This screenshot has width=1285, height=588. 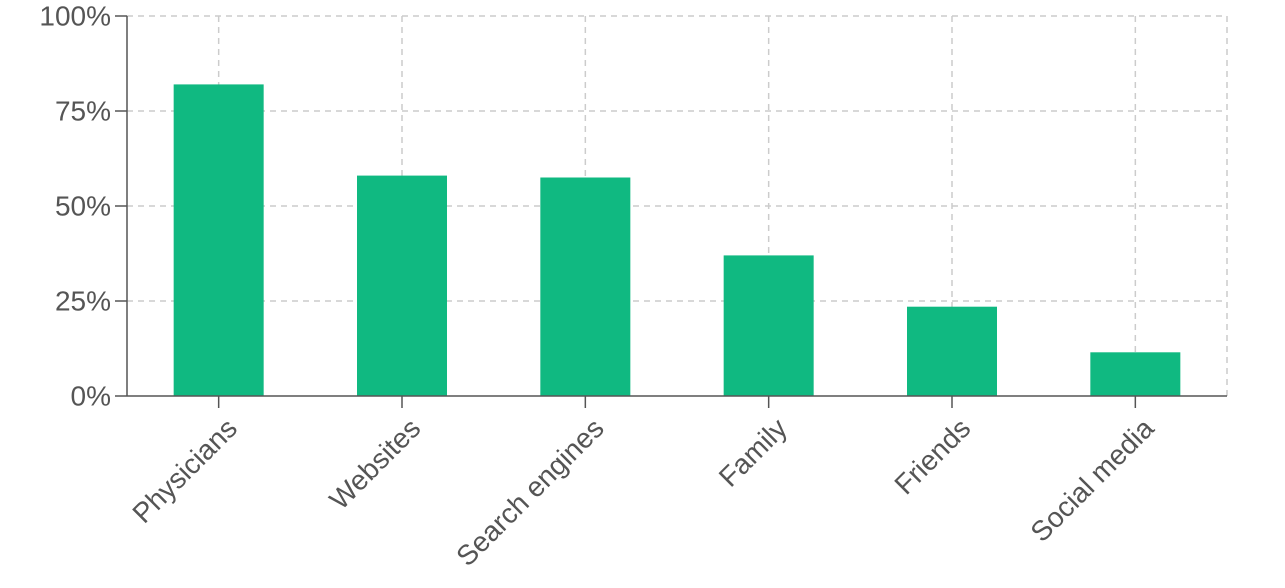 I want to click on y-tick-label: 50%, so click(x=83, y=206).